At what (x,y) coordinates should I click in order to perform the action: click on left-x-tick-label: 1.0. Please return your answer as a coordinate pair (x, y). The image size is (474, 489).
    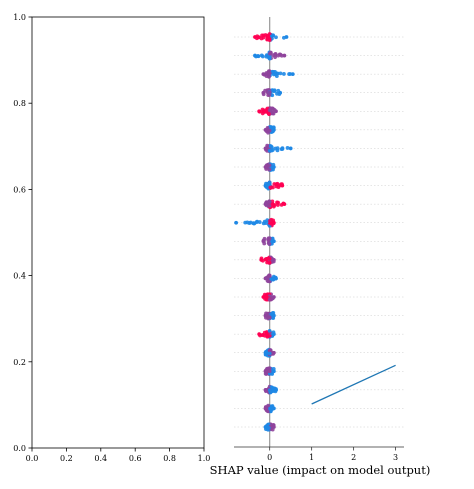
    Looking at the image, I should click on (204, 458).